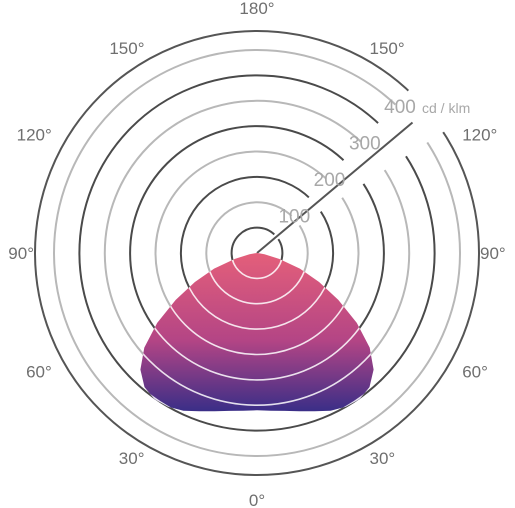  What do you see at coordinates (365, 144) in the screenshot?
I see `radial-label-300: 300` at bounding box center [365, 144].